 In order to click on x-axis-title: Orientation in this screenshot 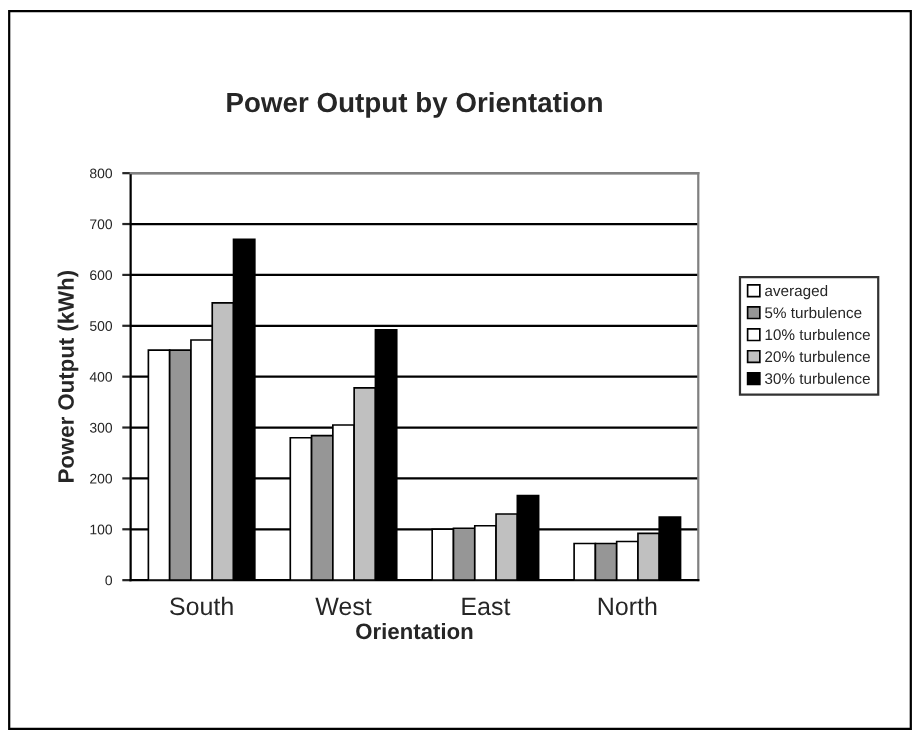, I will do `click(414, 631)`.